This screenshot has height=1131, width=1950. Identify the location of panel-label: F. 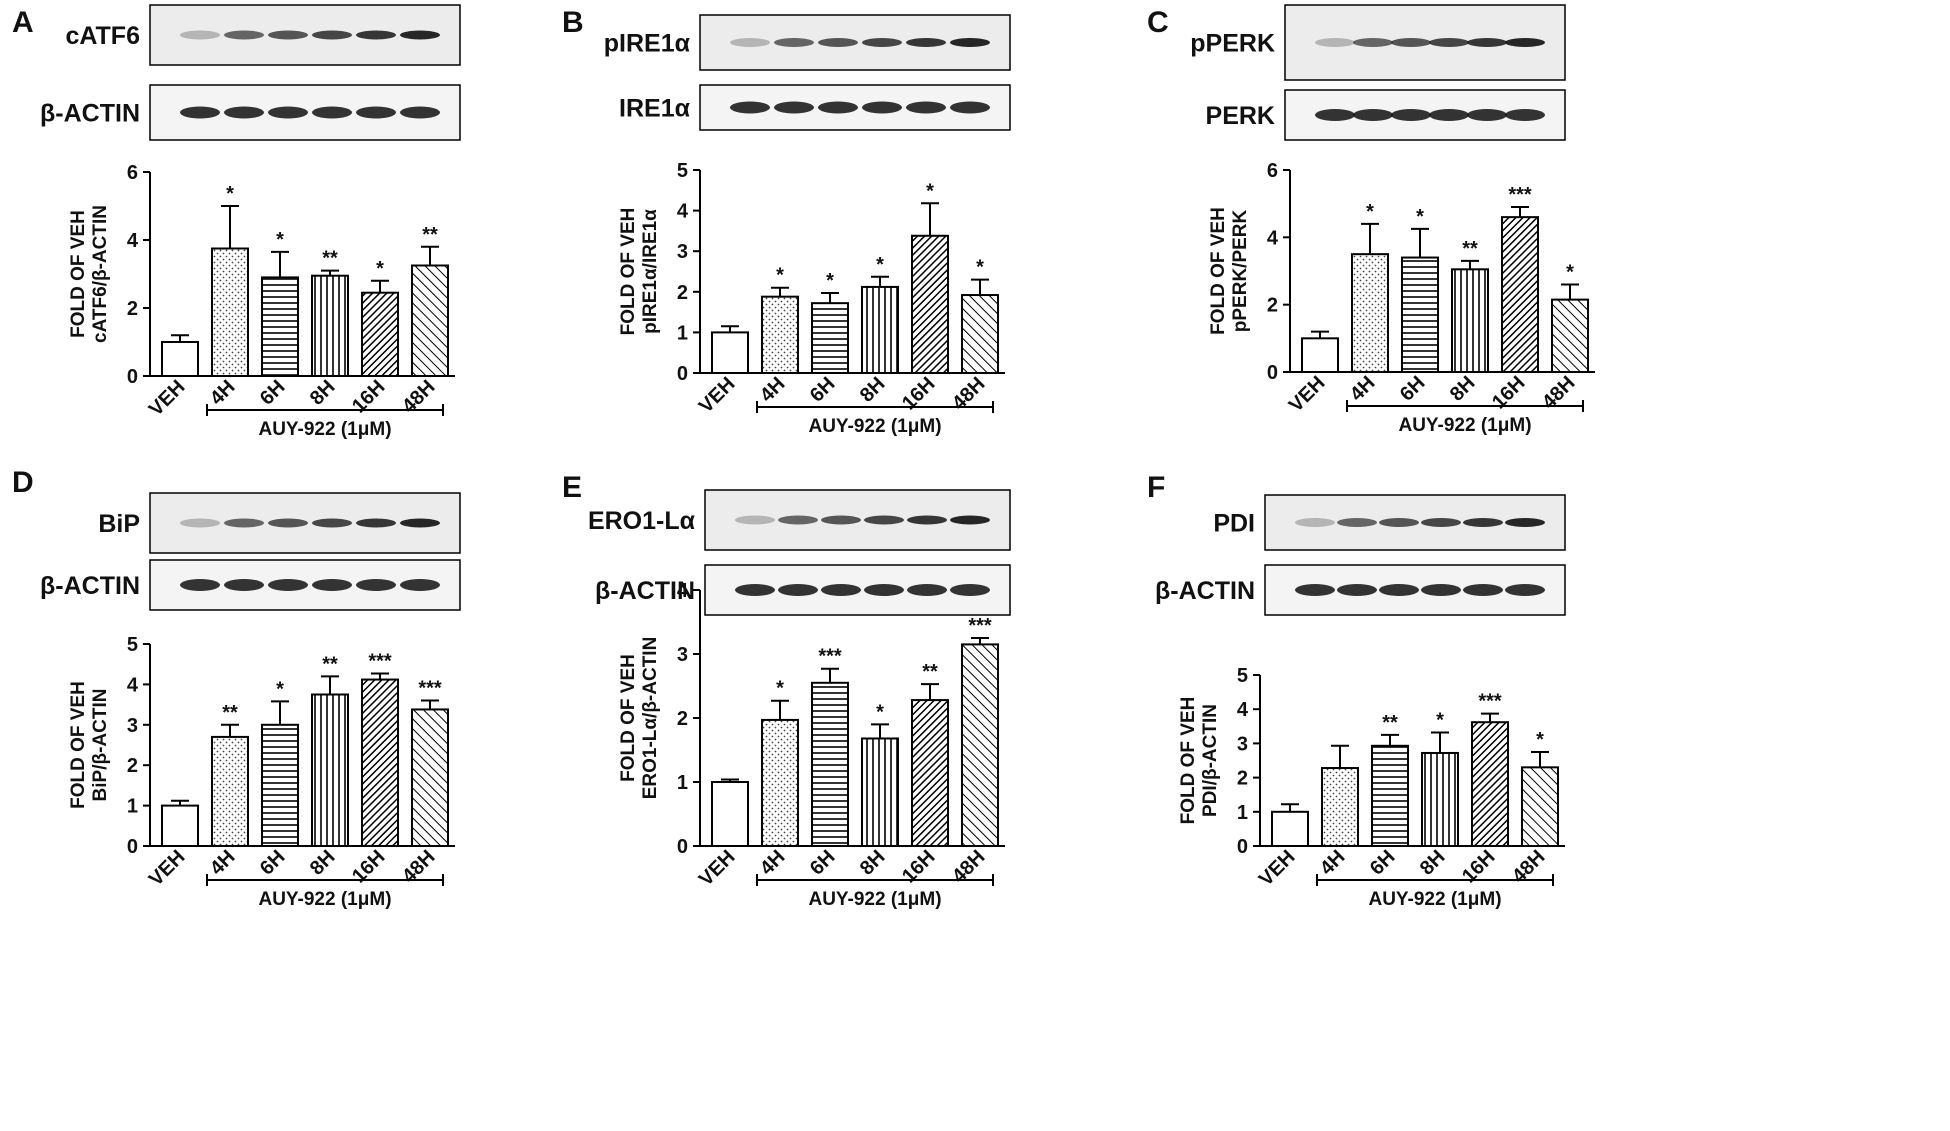
(1156, 487).